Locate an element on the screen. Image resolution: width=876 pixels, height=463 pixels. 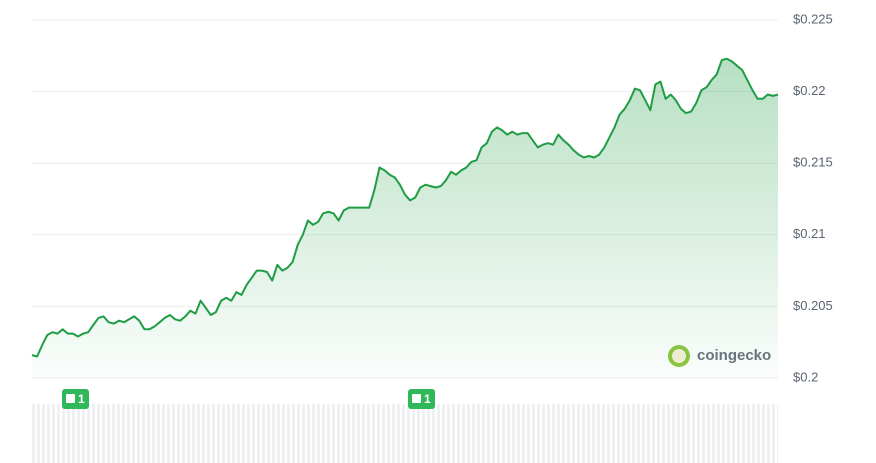
y-tick-label: $0.215 is located at coordinates (813, 162).